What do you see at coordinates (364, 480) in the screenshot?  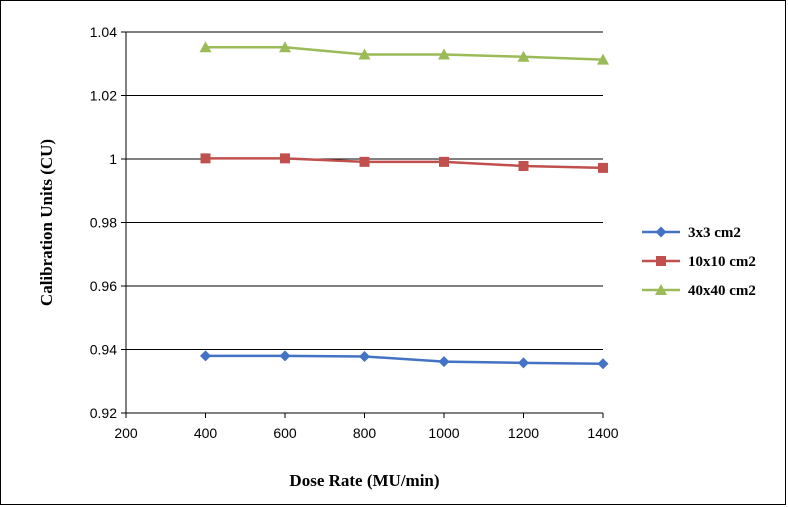 I see `x-axis-title: Dose Rate (MU/min)` at bounding box center [364, 480].